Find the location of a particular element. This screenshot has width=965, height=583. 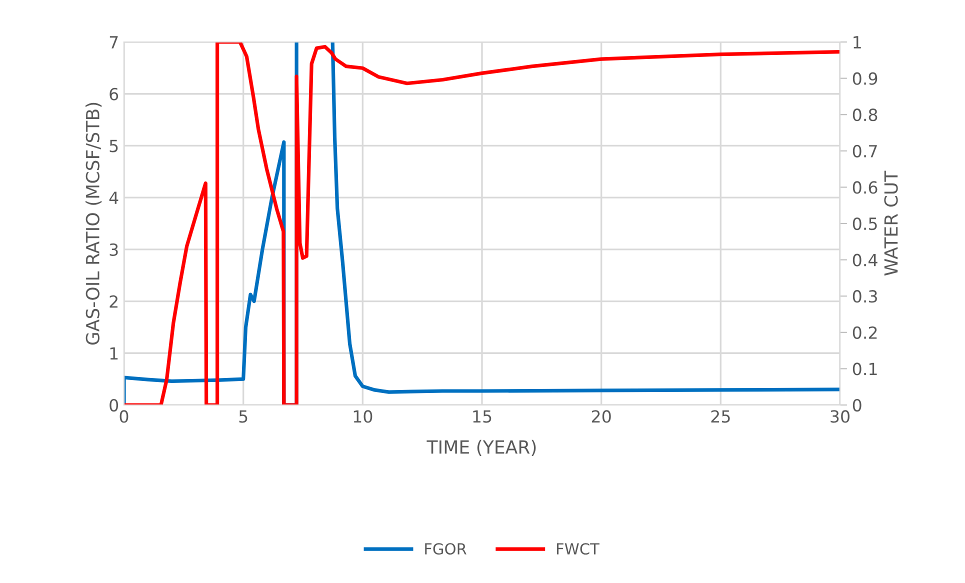

x-tick-label: 10 is located at coordinates (363, 416).